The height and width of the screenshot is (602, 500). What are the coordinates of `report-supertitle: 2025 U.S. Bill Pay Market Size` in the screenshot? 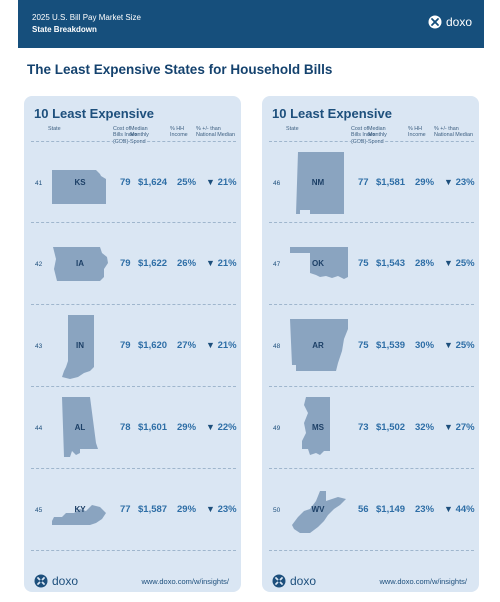 It's located at (86, 17).